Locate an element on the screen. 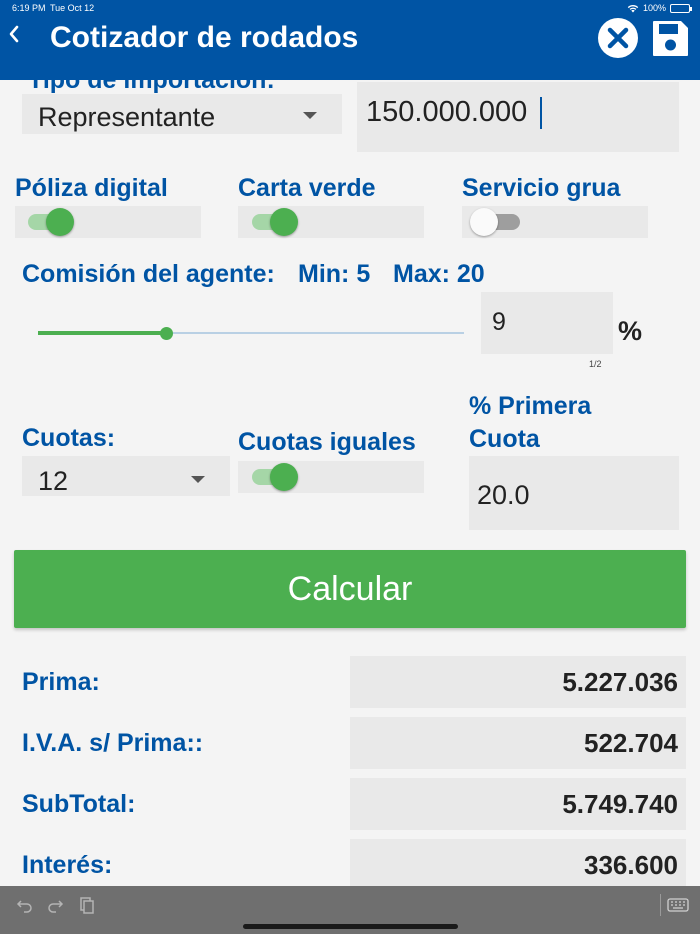 Image resolution: width=700 pixels, height=934 pixels. close-icon is located at coordinates (618, 38).